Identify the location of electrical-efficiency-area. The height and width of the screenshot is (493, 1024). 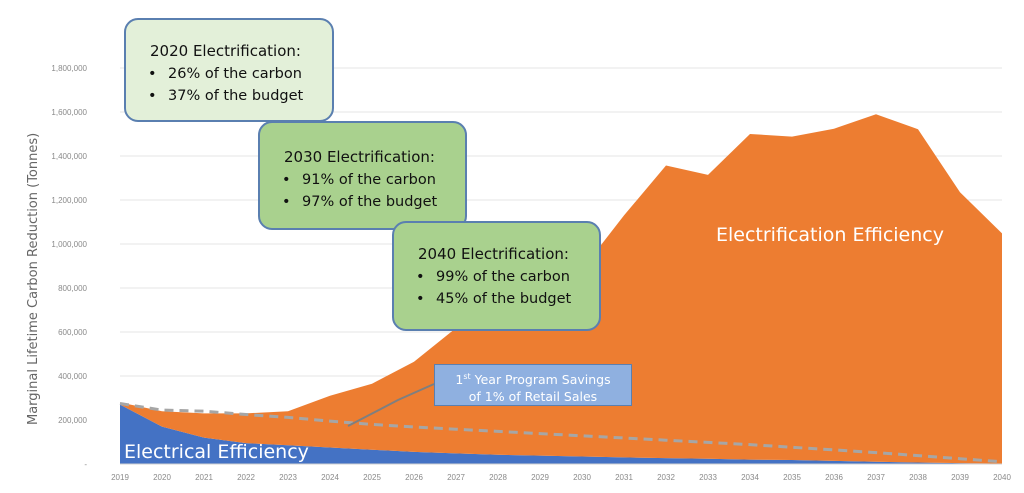
(561, 434).